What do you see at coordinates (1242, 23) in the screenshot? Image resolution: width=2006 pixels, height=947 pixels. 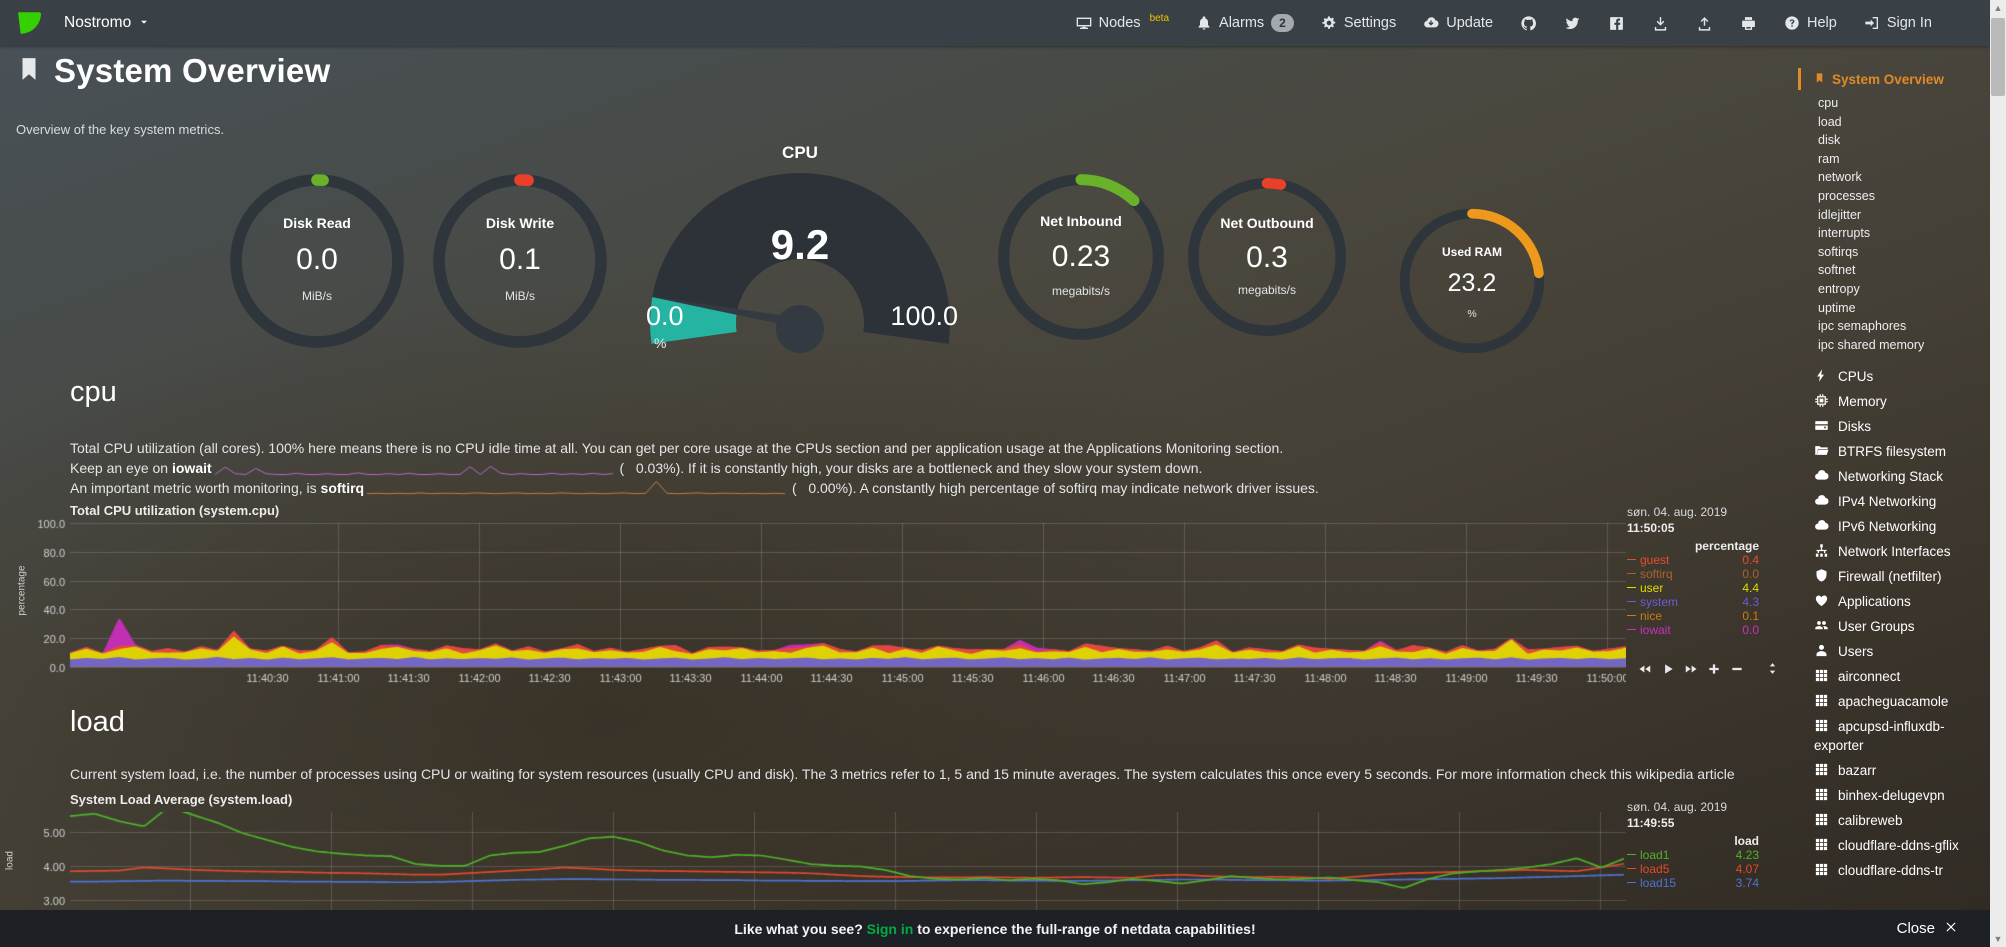 I see `alarms-label: Alarms` at bounding box center [1242, 23].